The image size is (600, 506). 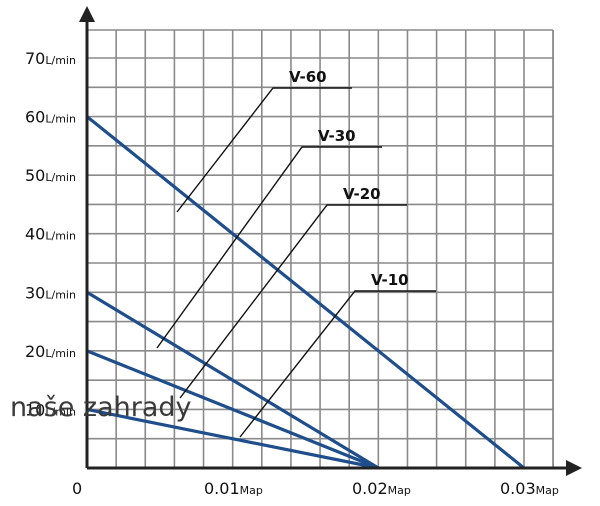 I want to click on x-tick-label: 0.03Map, so click(x=529, y=488).